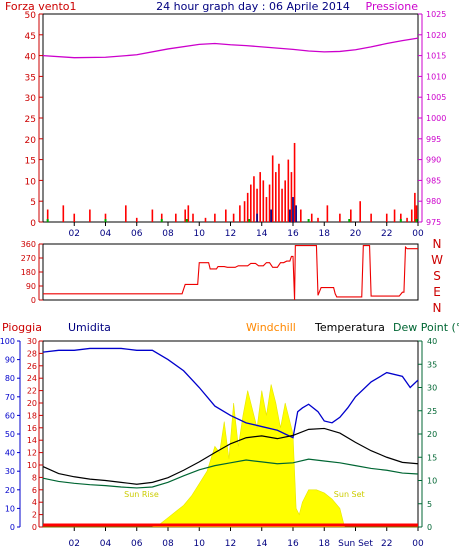  Describe the element at coordinates (349, 327) in the screenshot. I see `legend-temperature: Temperatura` at that location.